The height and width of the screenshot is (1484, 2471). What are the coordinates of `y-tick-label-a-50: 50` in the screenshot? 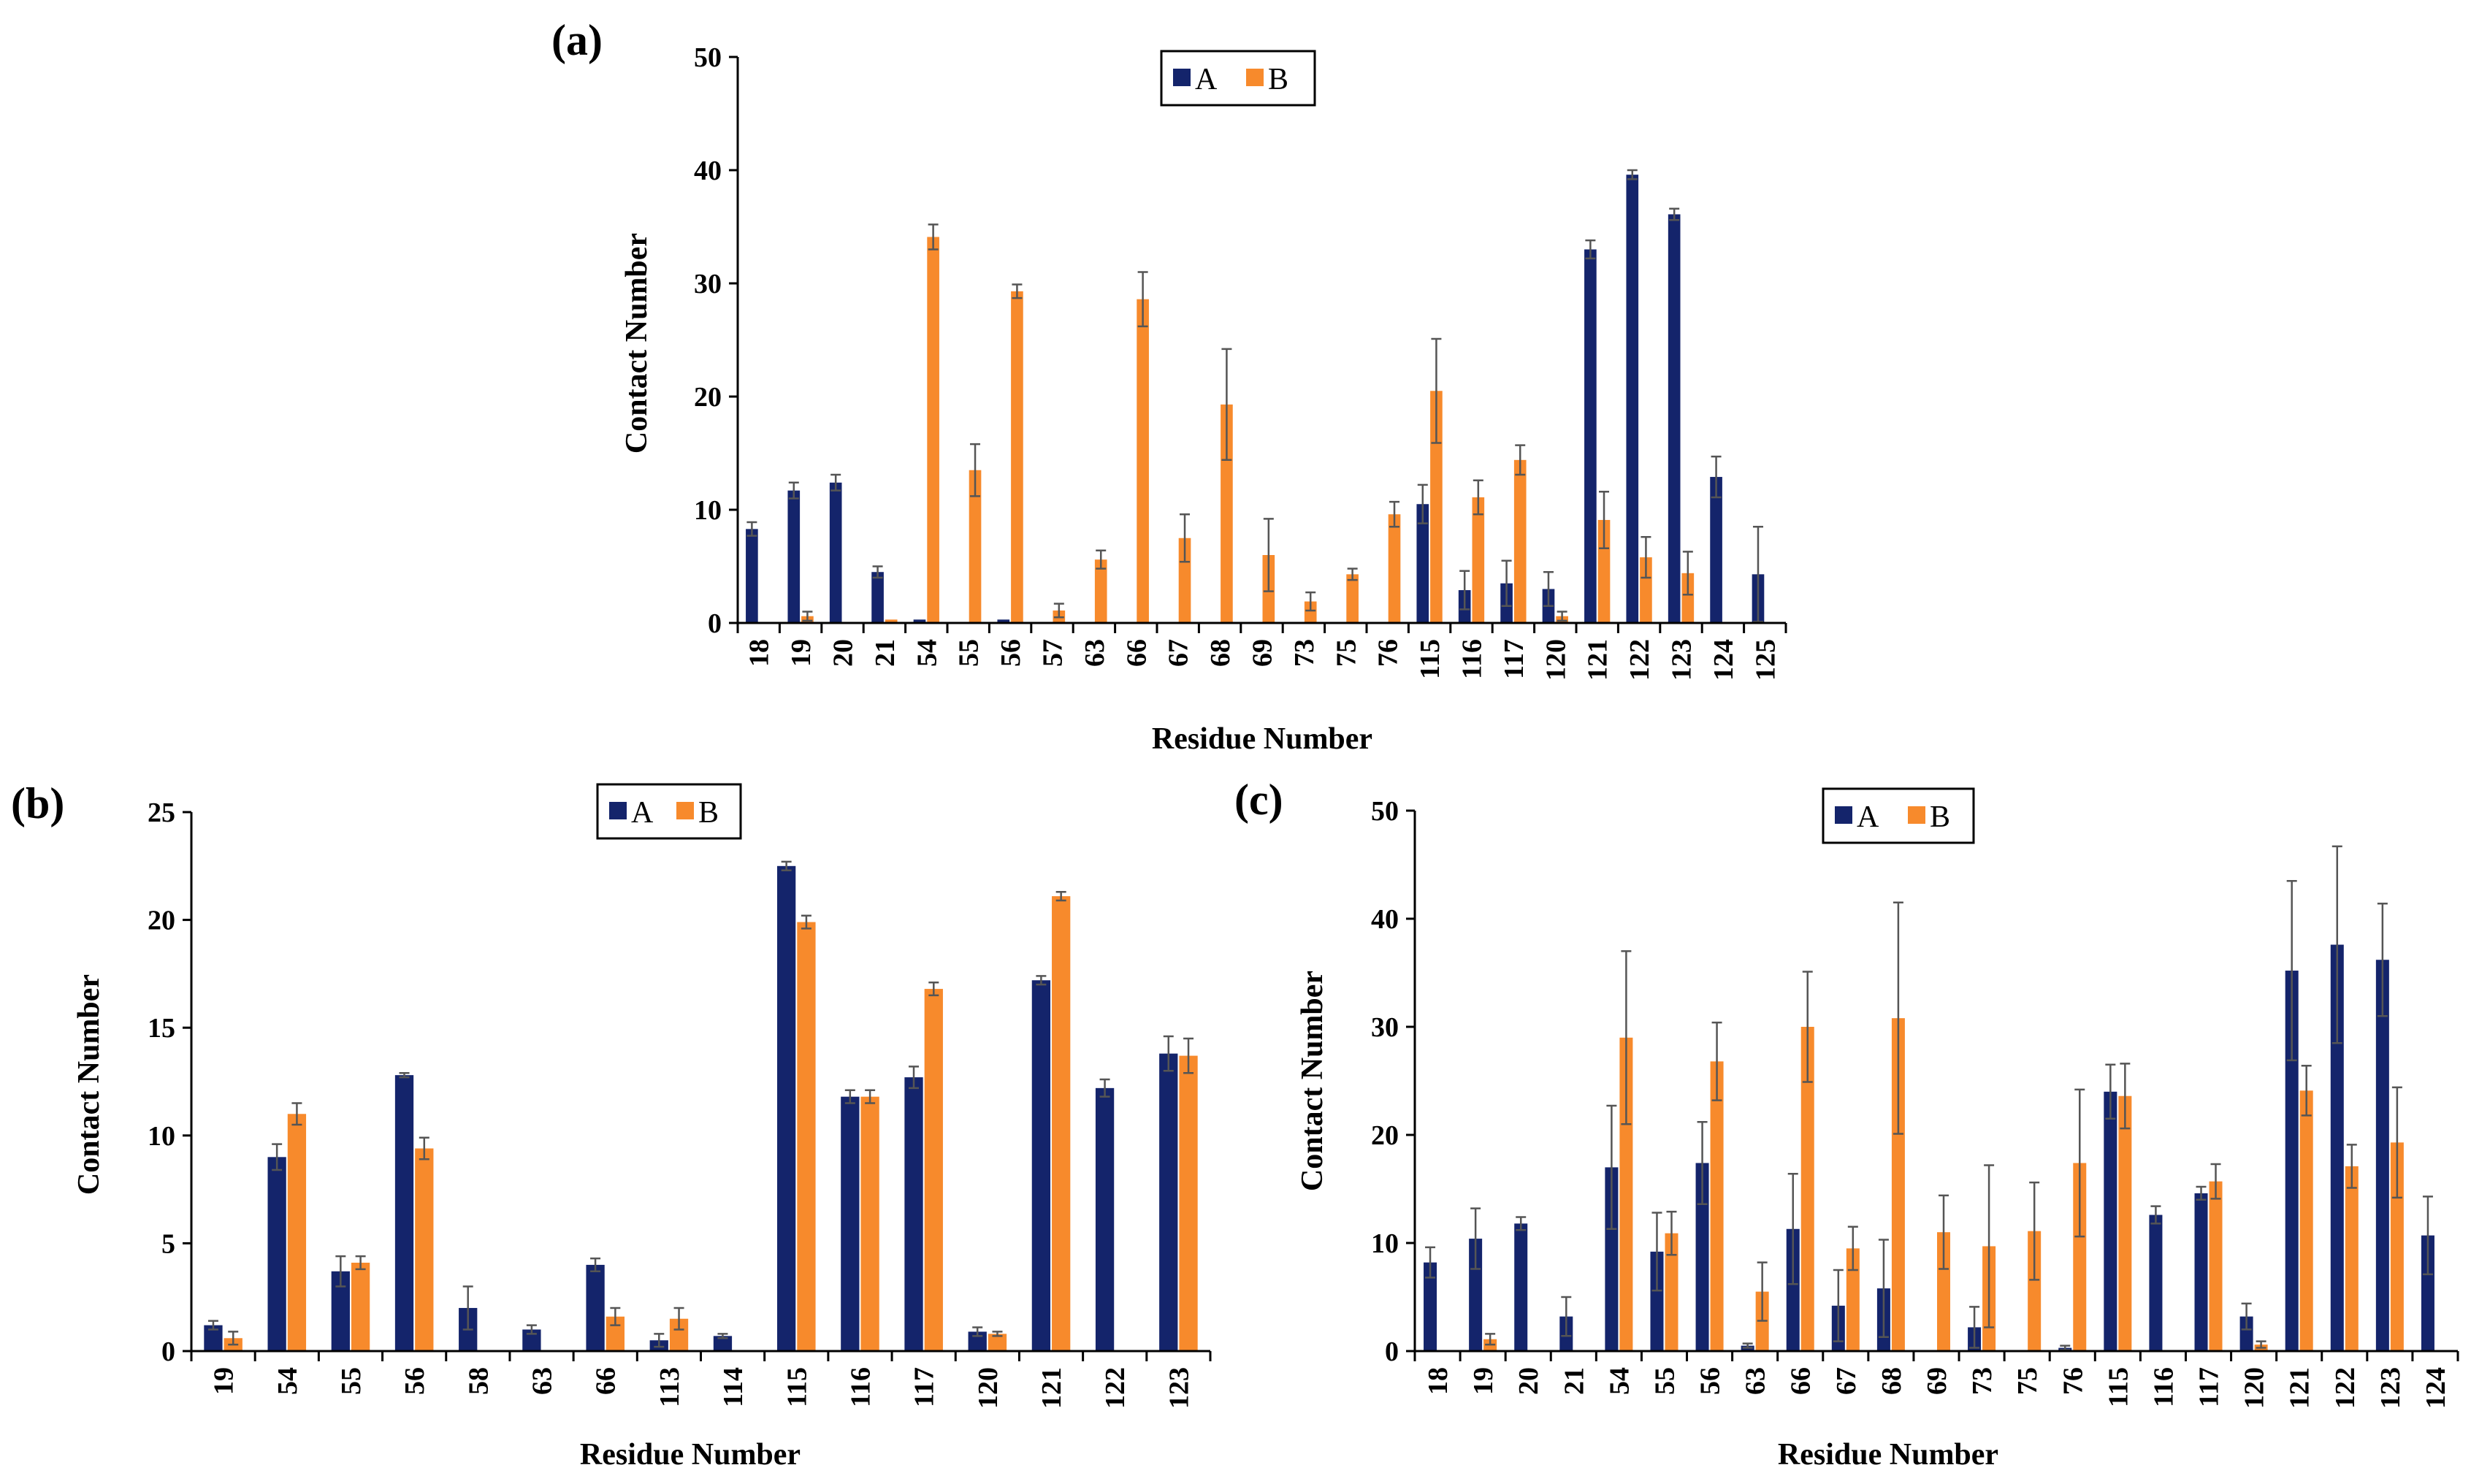 It's located at (708, 57).